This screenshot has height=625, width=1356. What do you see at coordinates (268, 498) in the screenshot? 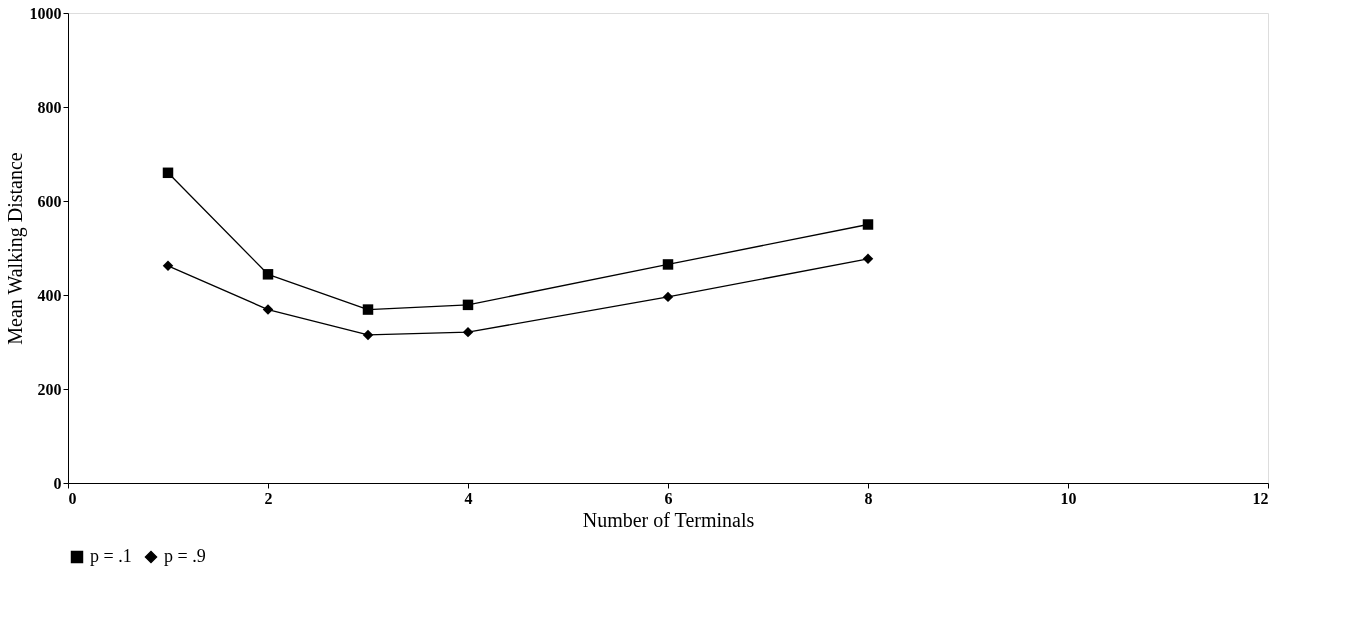
I see `x-tick-label: 2` at bounding box center [268, 498].